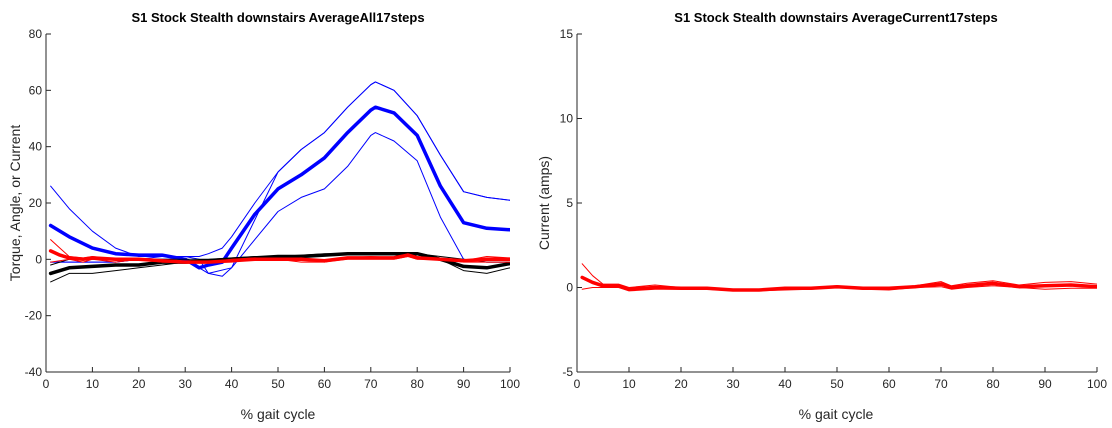  I want to click on y-tick-label: 40, so click(36, 147).